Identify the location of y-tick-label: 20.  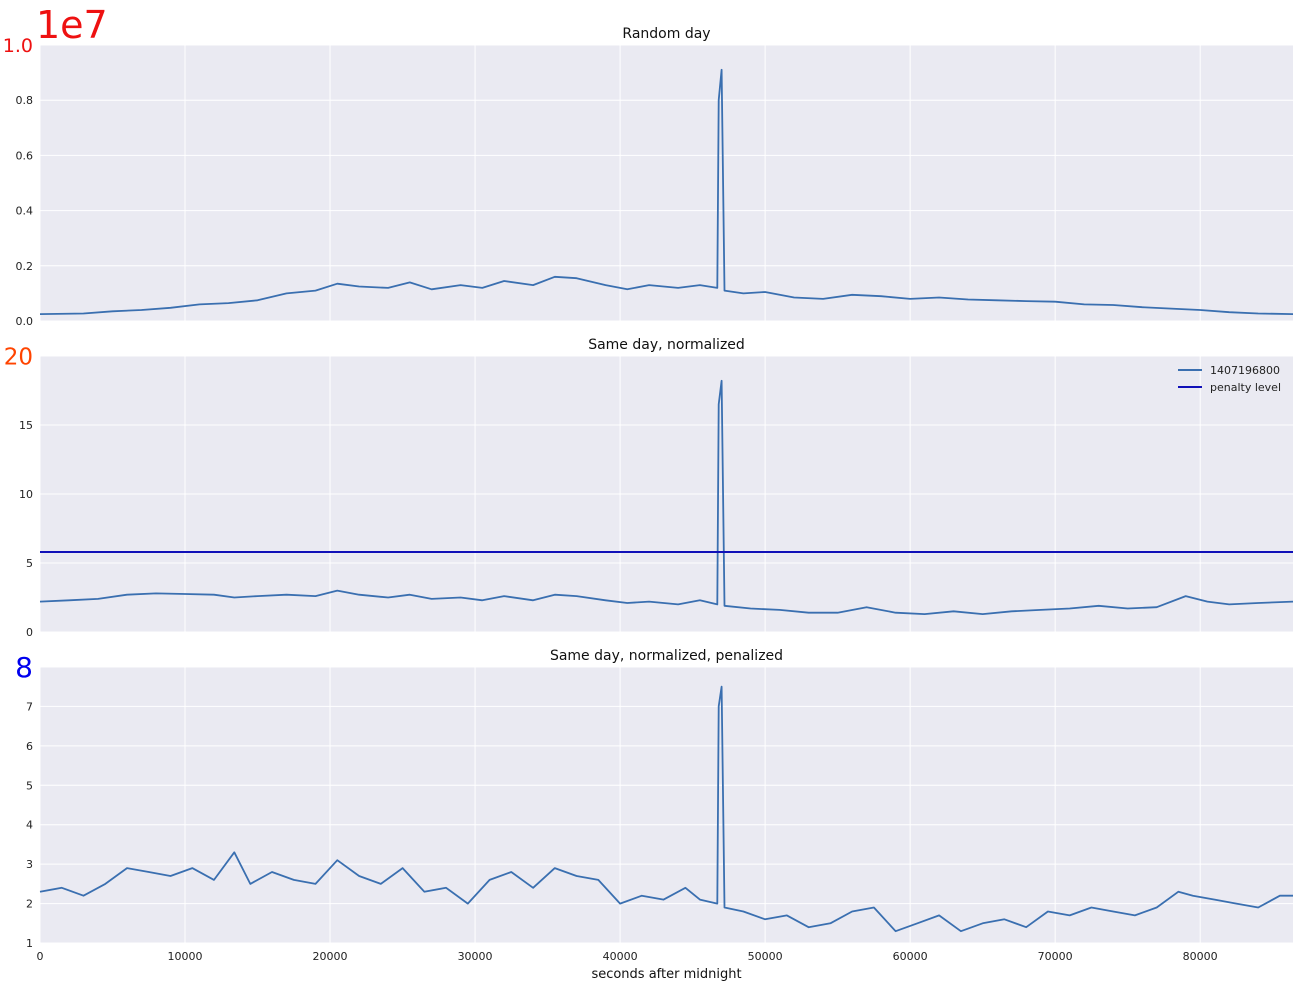
(18, 357).